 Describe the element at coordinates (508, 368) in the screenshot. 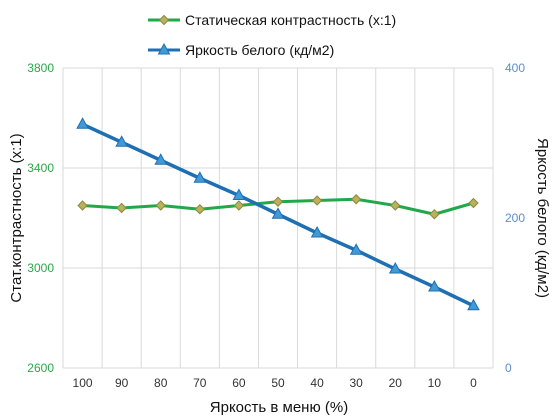

I see `right-y-tick-label: 0` at that location.